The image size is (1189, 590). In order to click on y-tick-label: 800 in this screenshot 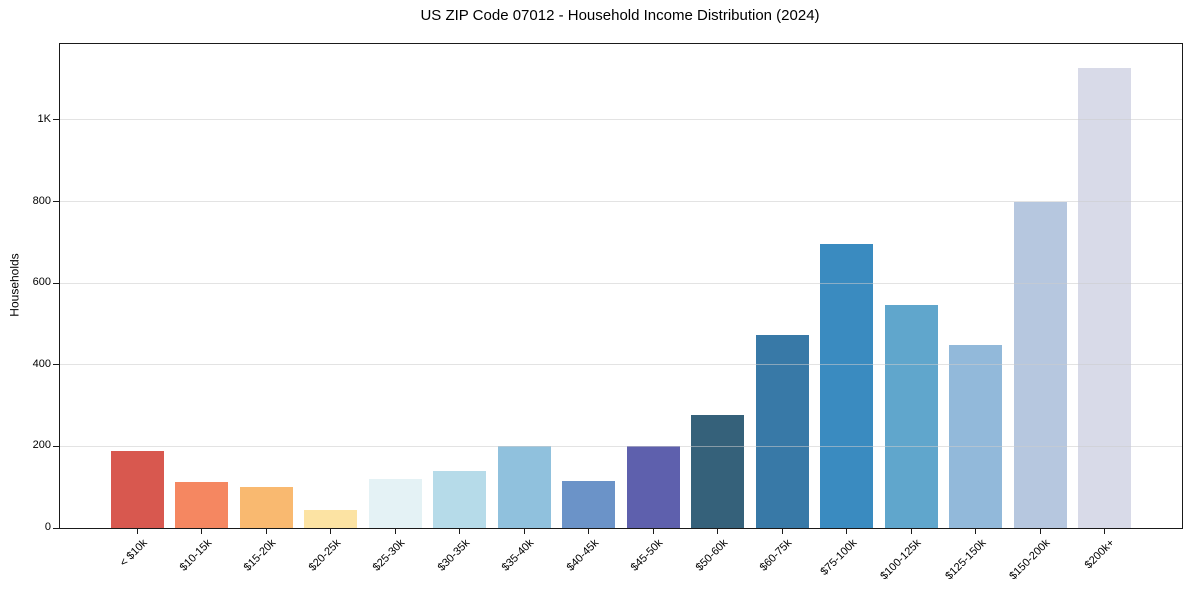, I will do `click(41, 200)`.